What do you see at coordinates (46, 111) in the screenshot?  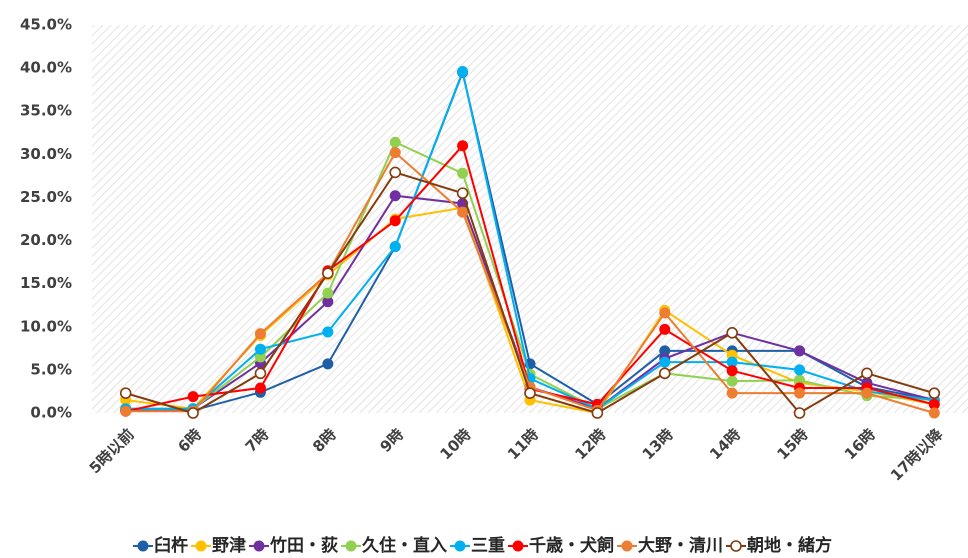 I see `y-tick-label: 35.0%` at bounding box center [46, 111].